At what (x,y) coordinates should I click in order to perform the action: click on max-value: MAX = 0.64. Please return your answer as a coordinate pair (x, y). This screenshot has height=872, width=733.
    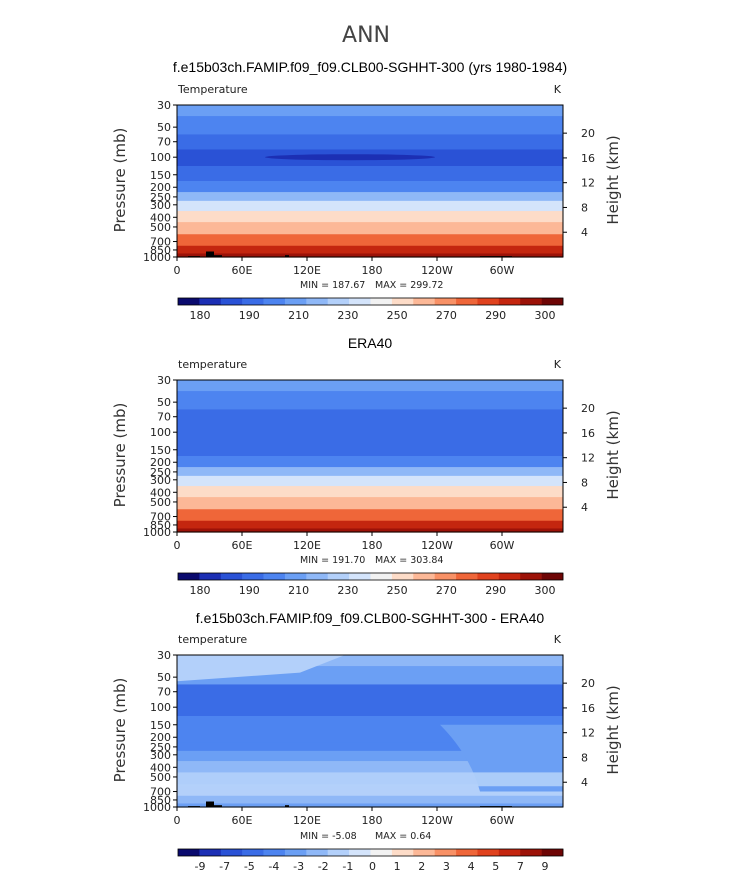
    Looking at the image, I should click on (403, 836).